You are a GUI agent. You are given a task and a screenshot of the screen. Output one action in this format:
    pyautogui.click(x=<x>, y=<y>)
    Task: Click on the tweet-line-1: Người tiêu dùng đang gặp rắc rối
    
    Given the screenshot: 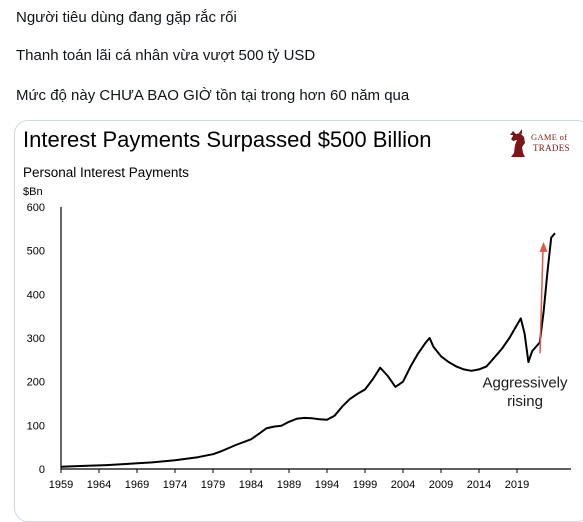 What is the action you would take?
    pyautogui.click(x=126, y=17)
    